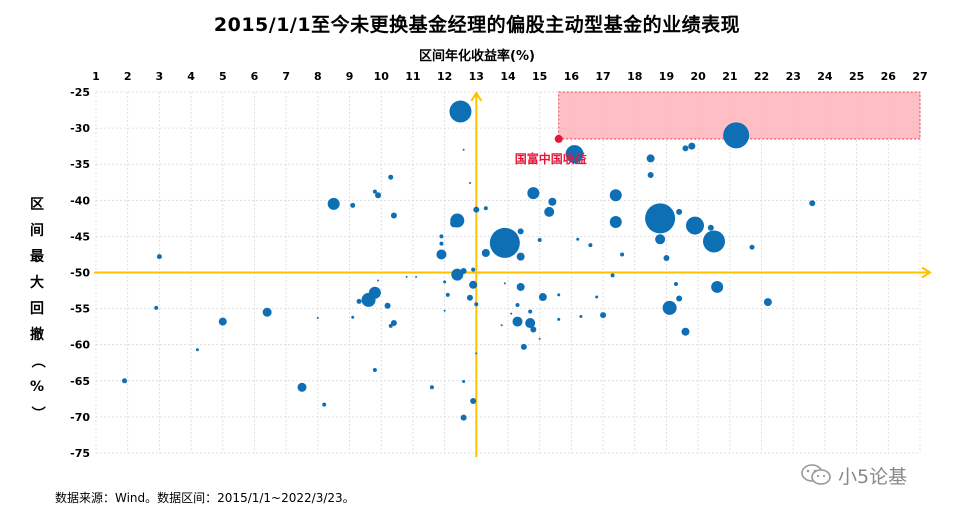  What do you see at coordinates (80, 236) in the screenshot?
I see `y-tick-label: -45` at bounding box center [80, 236].